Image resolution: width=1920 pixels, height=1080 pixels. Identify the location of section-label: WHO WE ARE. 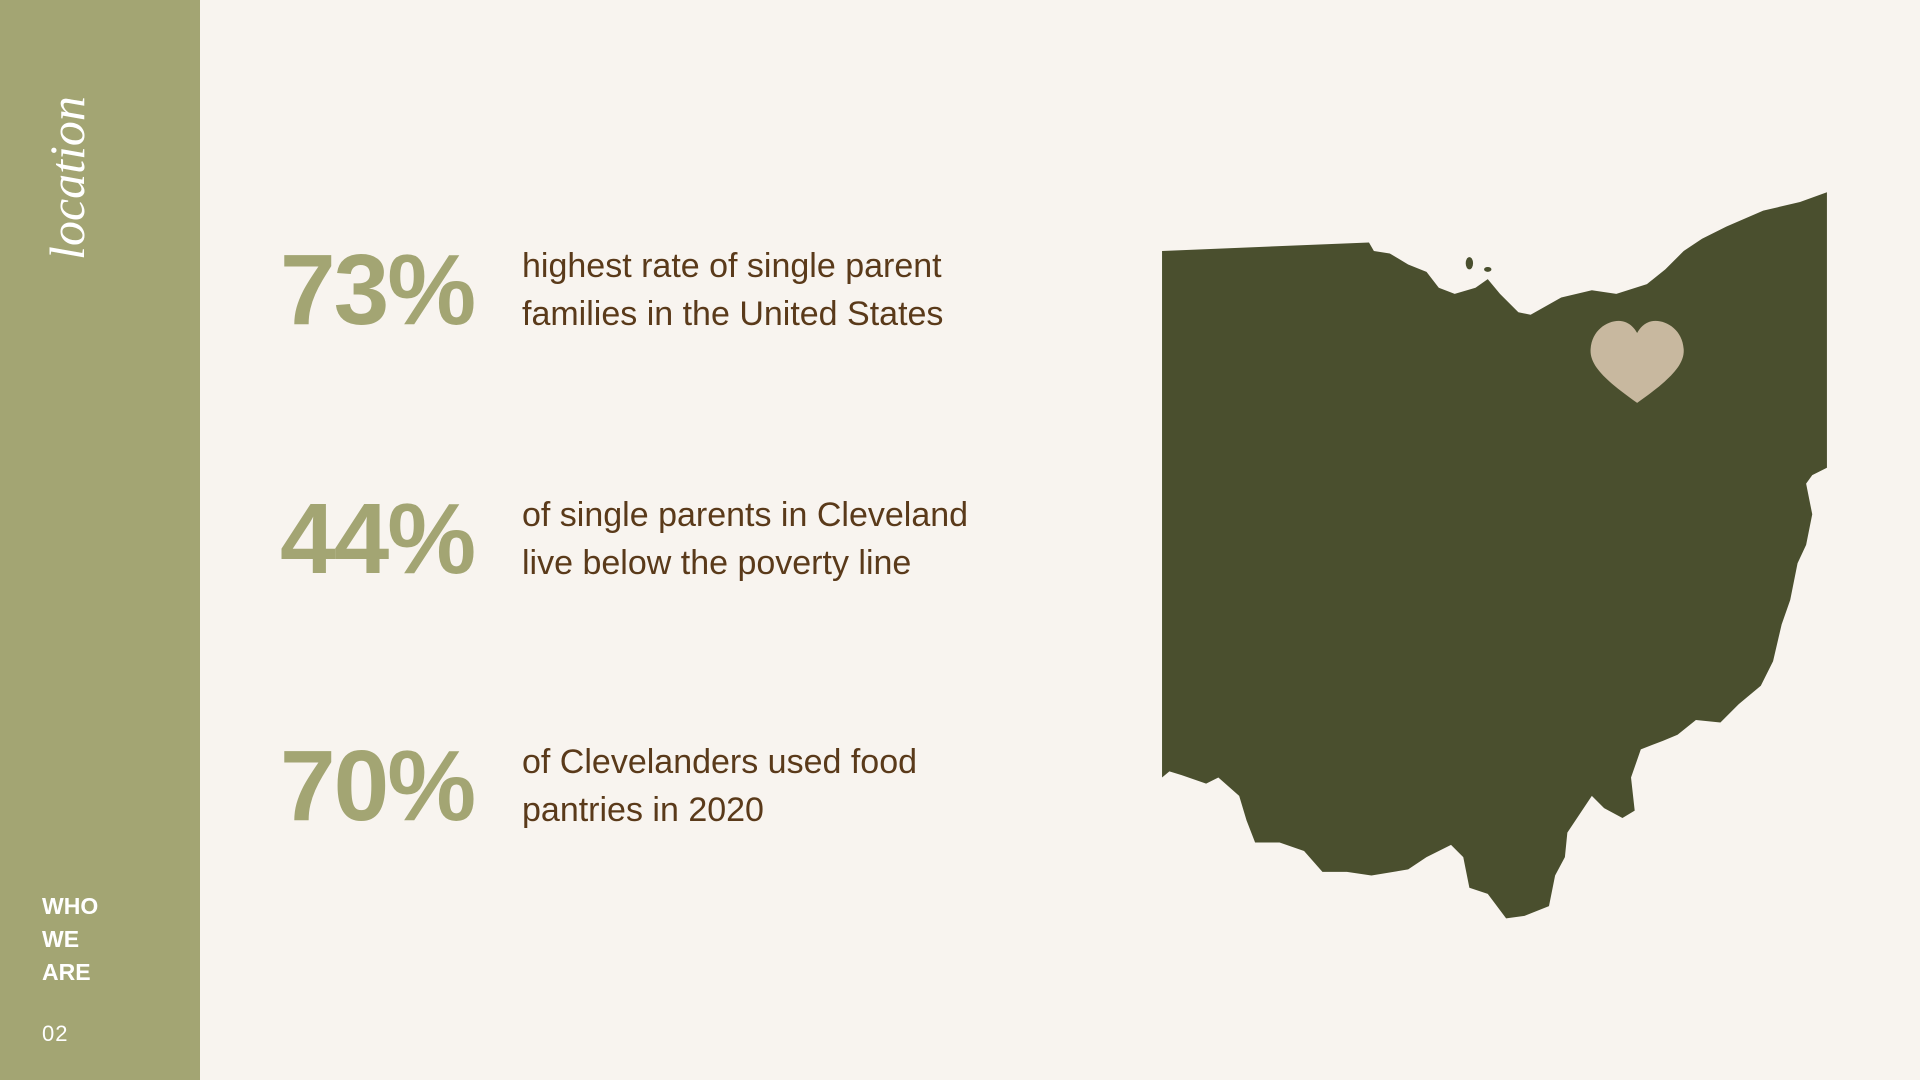
(70, 939).